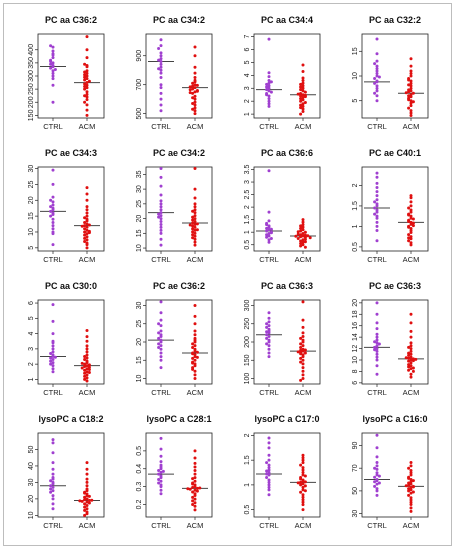 This screenshot has height=550, width=456. Describe the element at coordinates (269, 392) in the screenshot. I see `x-tick-label: CTRL` at that location.